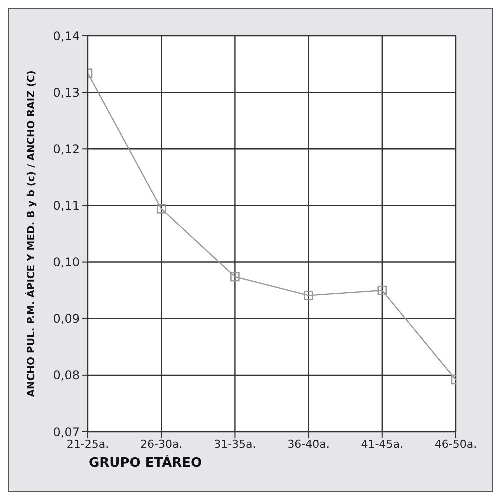  Describe the element at coordinates (456, 444) in the screenshot. I see `x-tick-label: 46-50a.` at that location.